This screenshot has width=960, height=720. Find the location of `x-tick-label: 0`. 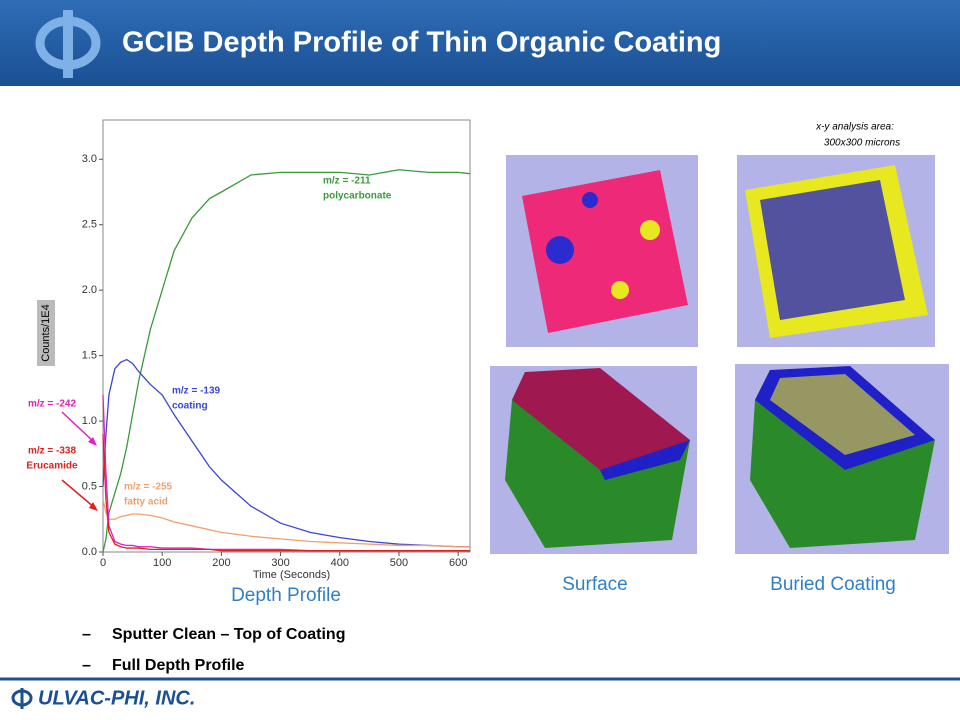

x-tick-label: 0 is located at coordinates (103, 563).